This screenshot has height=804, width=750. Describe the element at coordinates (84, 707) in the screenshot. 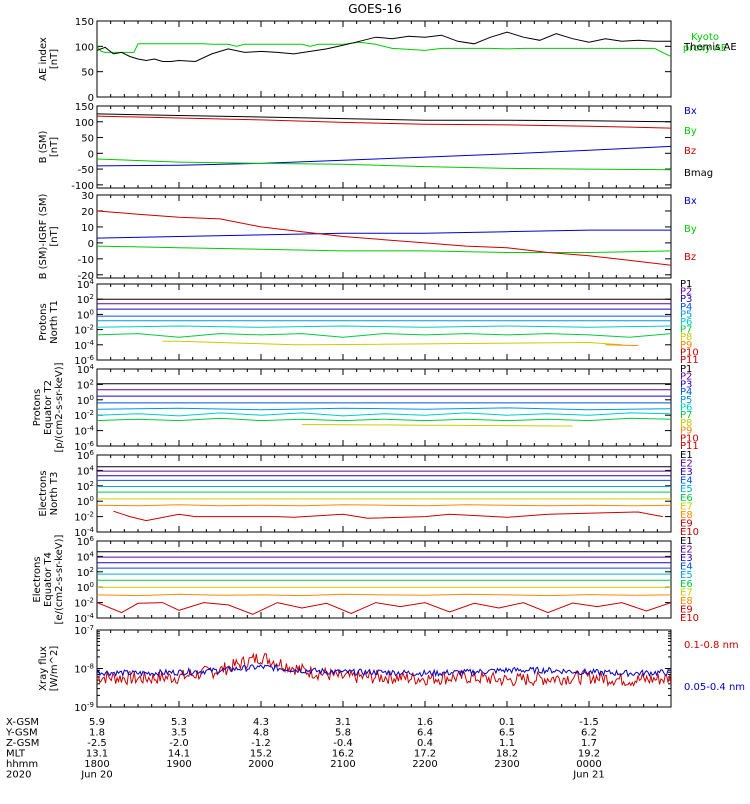

I see `y-tick-label: 10-9` at that location.